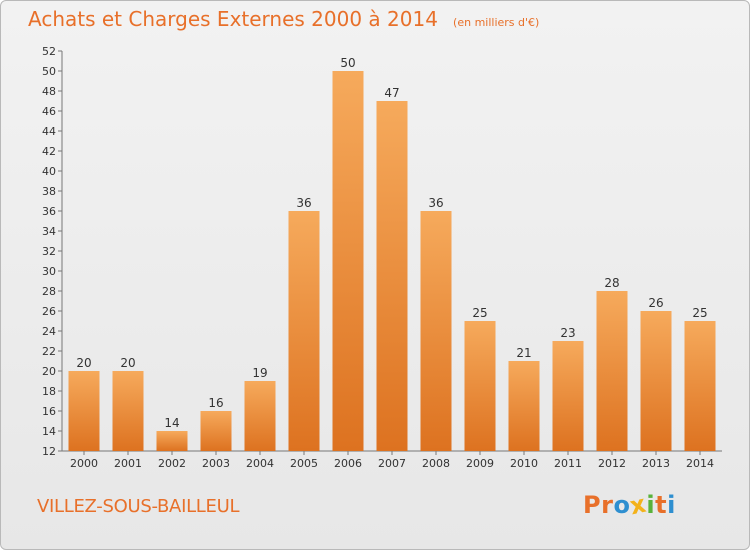 This screenshot has height=550, width=750. Describe the element at coordinates (568, 463) in the screenshot. I see `x-tick-label-2011: 2011` at that location.